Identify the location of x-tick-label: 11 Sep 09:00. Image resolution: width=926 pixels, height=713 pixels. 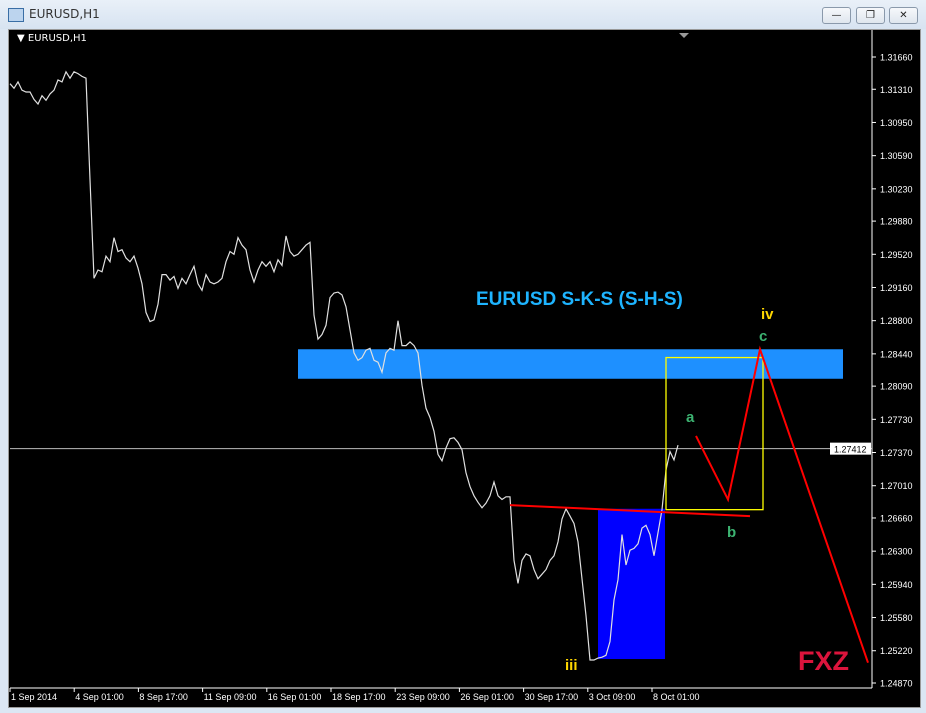
(230, 697).